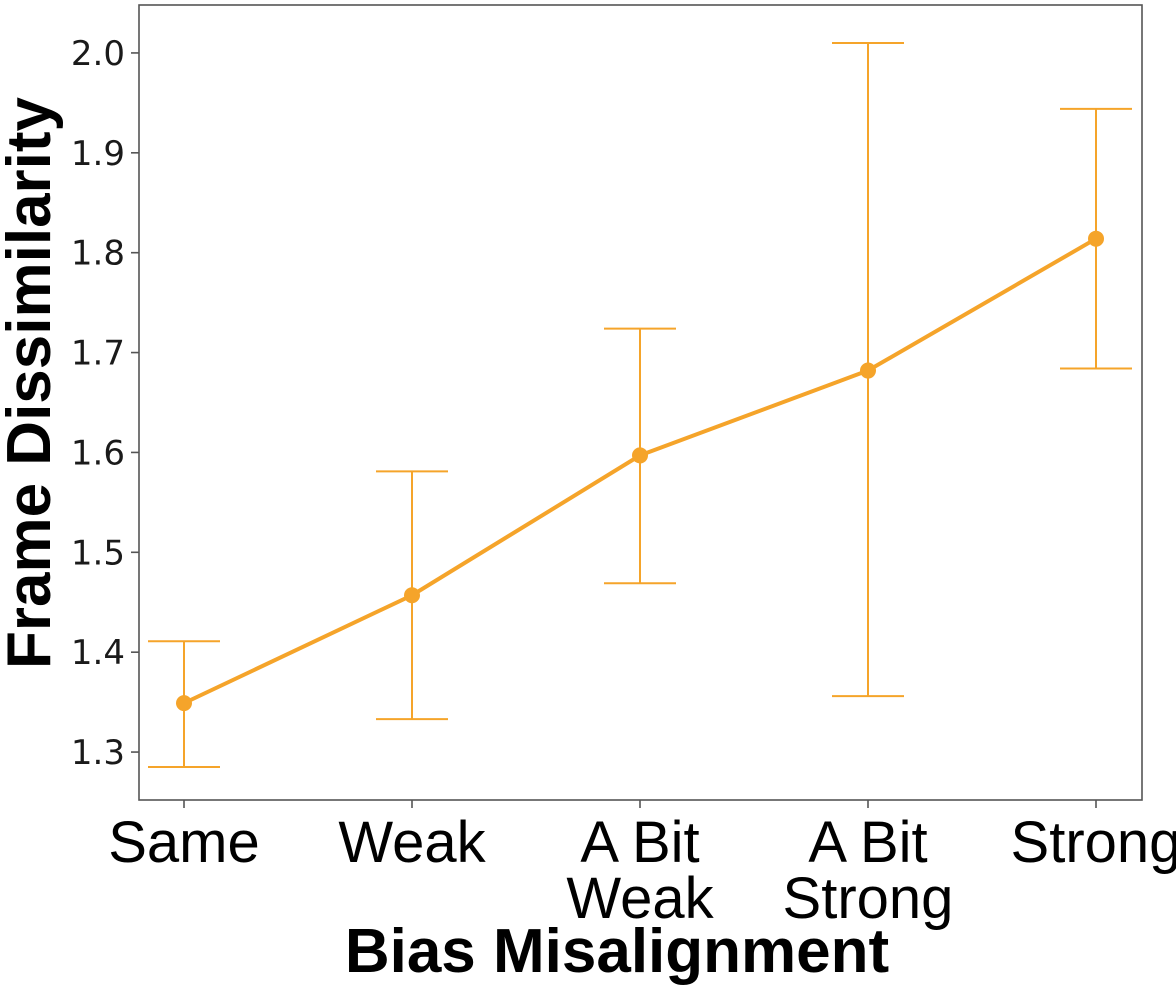 This screenshot has width=1176, height=986. Describe the element at coordinates (32, 382) in the screenshot. I see `y-axis-title: Frame Dissimilarity` at that location.